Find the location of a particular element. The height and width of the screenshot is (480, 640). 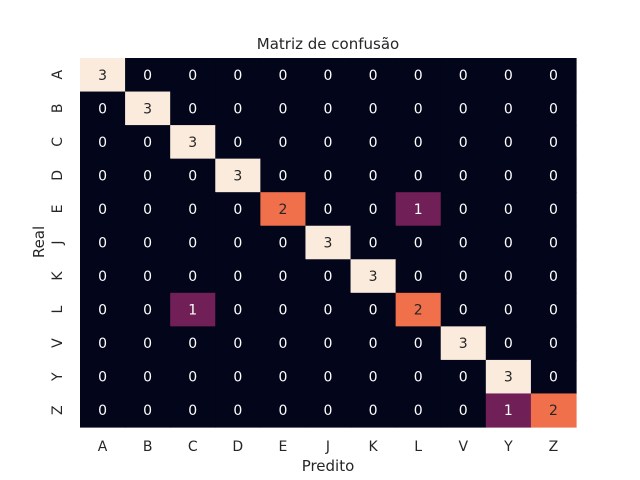

x-tick-label: D is located at coordinates (237, 447).